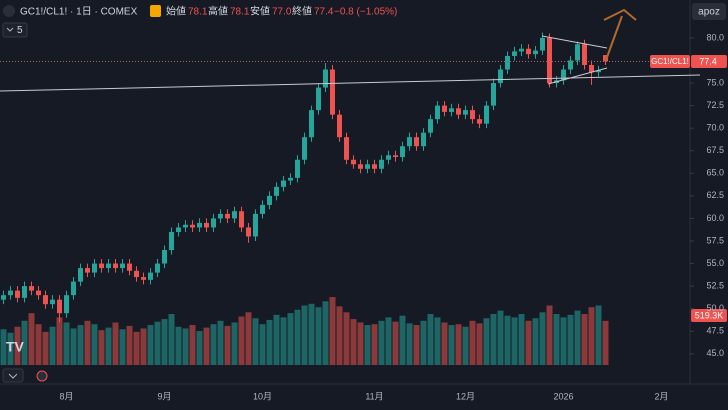 The image size is (728, 410). What do you see at coordinates (20, 30) in the screenshot?
I see `indicator-count: 5` at bounding box center [20, 30].